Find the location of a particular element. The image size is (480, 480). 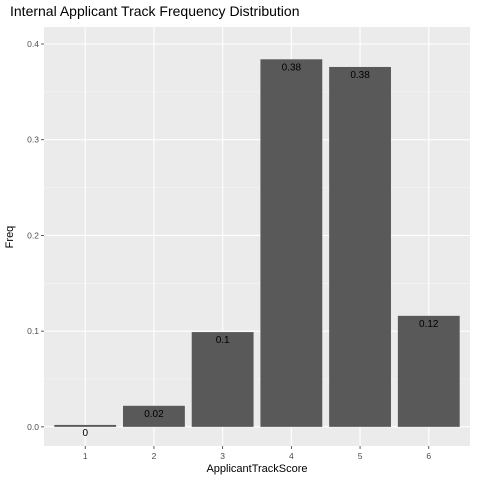

y-axis: 0.0 0.1 0.2 0.3 0.4 is located at coordinates (35, 235).